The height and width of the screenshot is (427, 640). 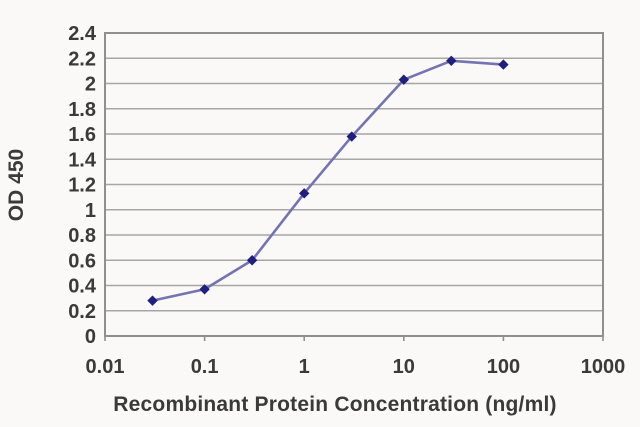 I want to click on y-tick-label: 1, so click(x=90, y=211).